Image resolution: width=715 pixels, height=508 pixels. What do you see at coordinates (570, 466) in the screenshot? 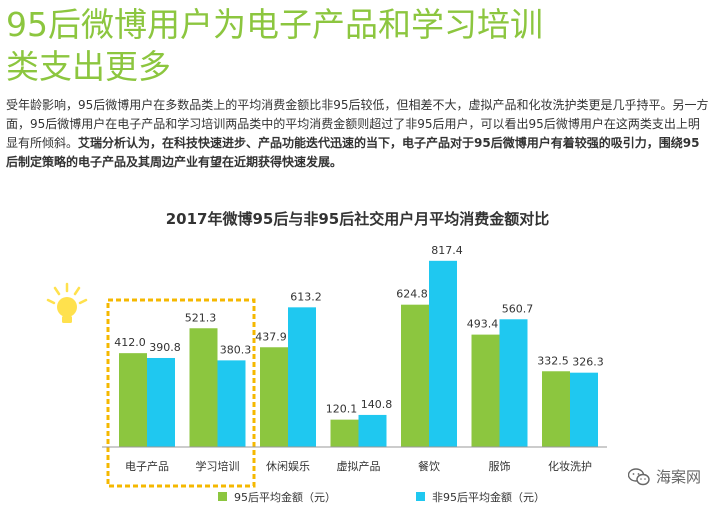
I see `category-label-6: 化妆洗护` at bounding box center [570, 466].